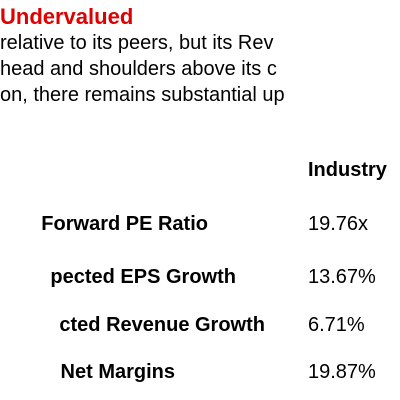 Image resolution: width=400 pixels, height=400 pixels. I want to click on revenue-growth-label: cted Revenue Growth, so click(162, 325).